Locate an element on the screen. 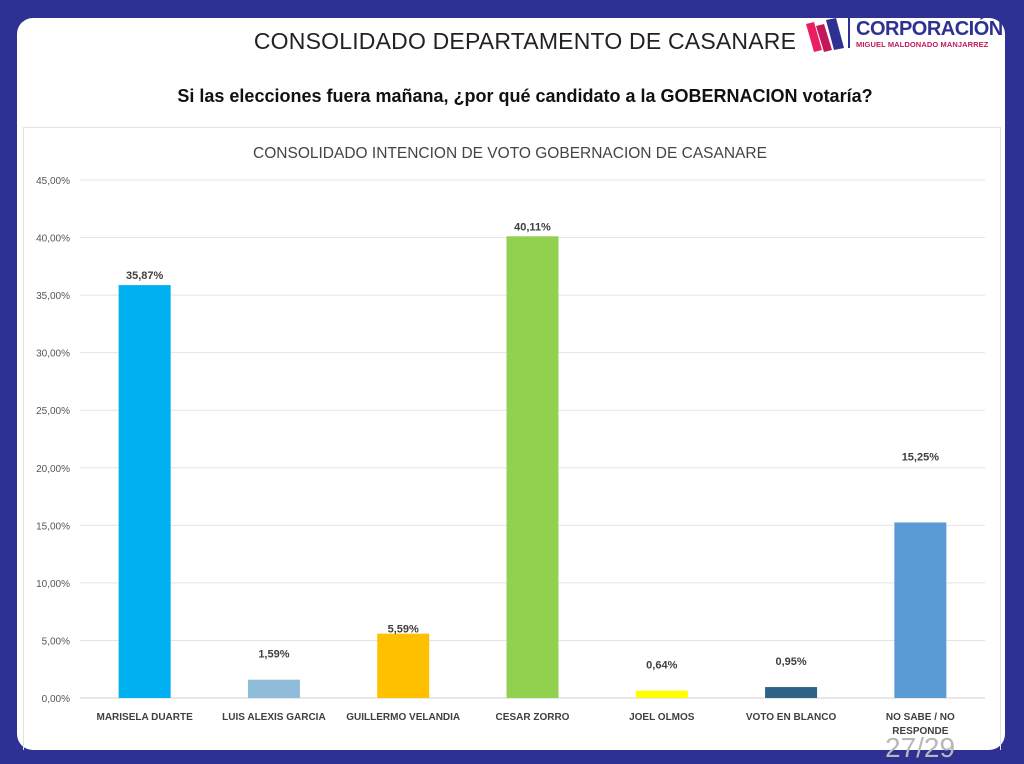 The width and height of the screenshot is (1024, 764). logo: CORPORACIÓN MIGUEL MALDONADO MANJARREZ is located at coordinates (904, 36).